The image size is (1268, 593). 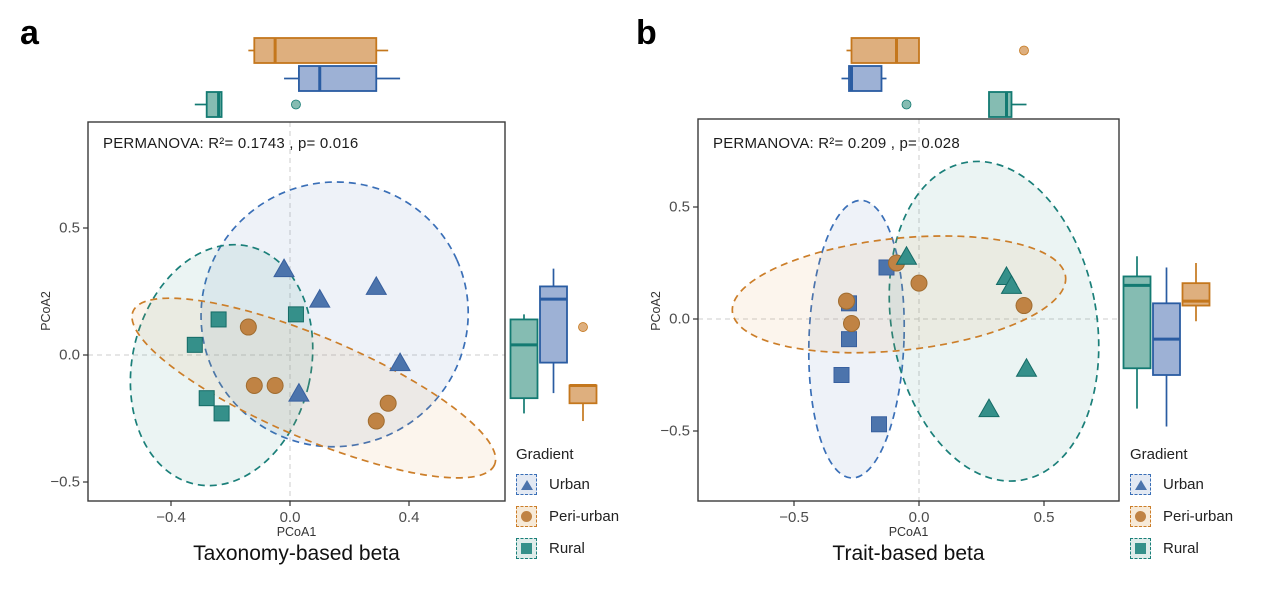 I want to click on x-tick-label: 0.4, so click(x=409, y=517).